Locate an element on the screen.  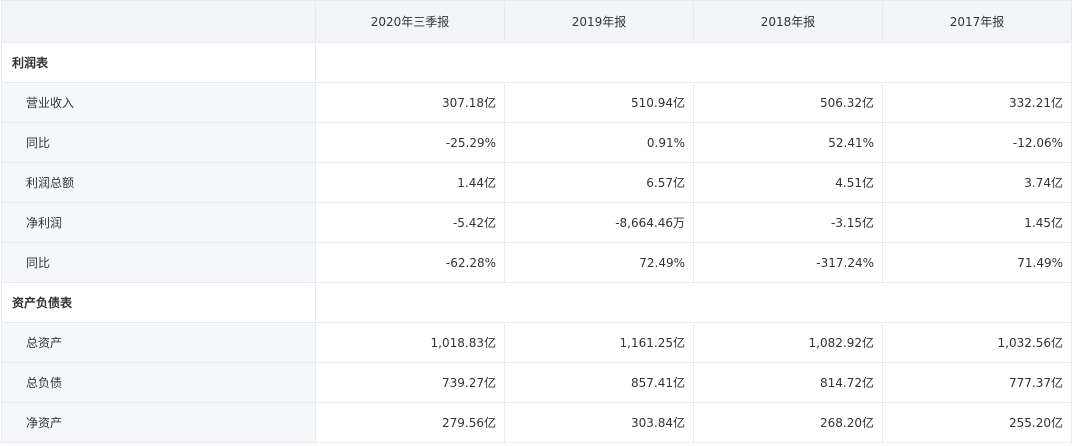
row-label: 营业收入 is located at coordinates (158, 102).